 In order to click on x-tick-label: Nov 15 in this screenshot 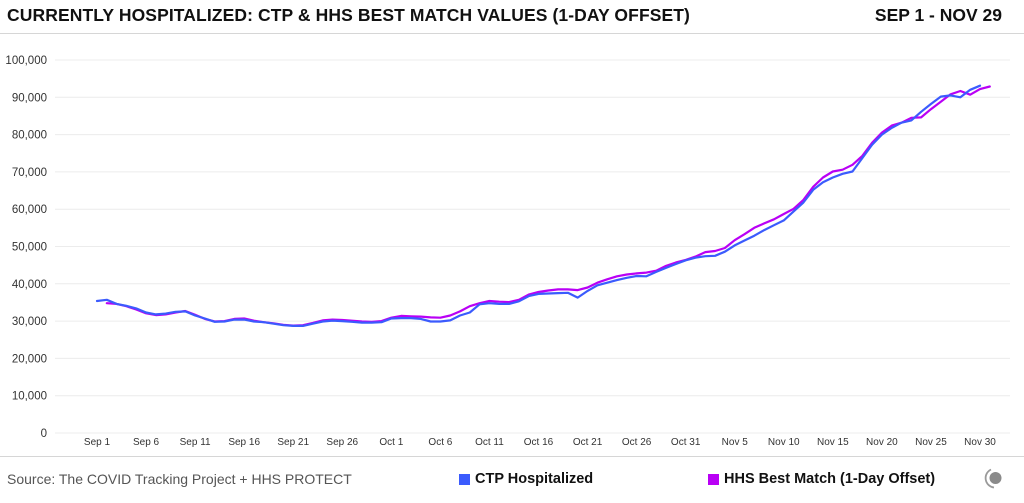, I will do `click(833, 442)`.